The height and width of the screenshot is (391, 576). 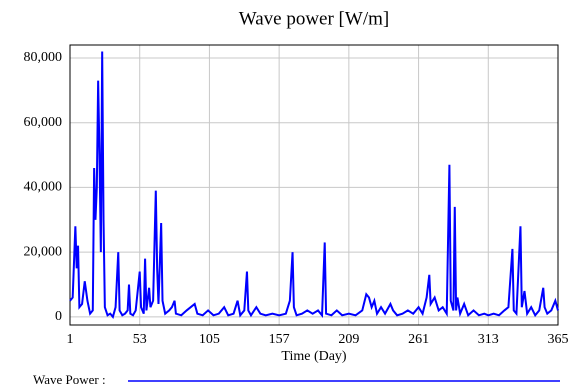 What do you see at coordinates (314, 356) in the screenshot?
I see `x-axis-label: Time (Day)` at bounding box center [314, 356].